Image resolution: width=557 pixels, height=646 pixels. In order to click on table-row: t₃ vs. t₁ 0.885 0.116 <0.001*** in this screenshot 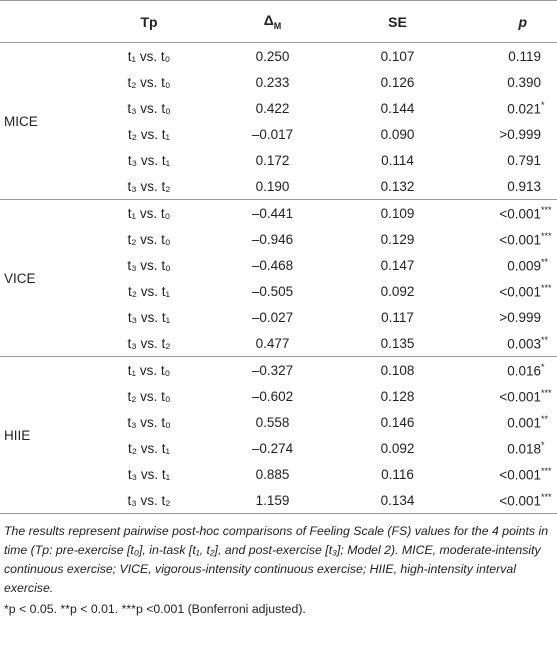, I will do `click(278, 474)`.